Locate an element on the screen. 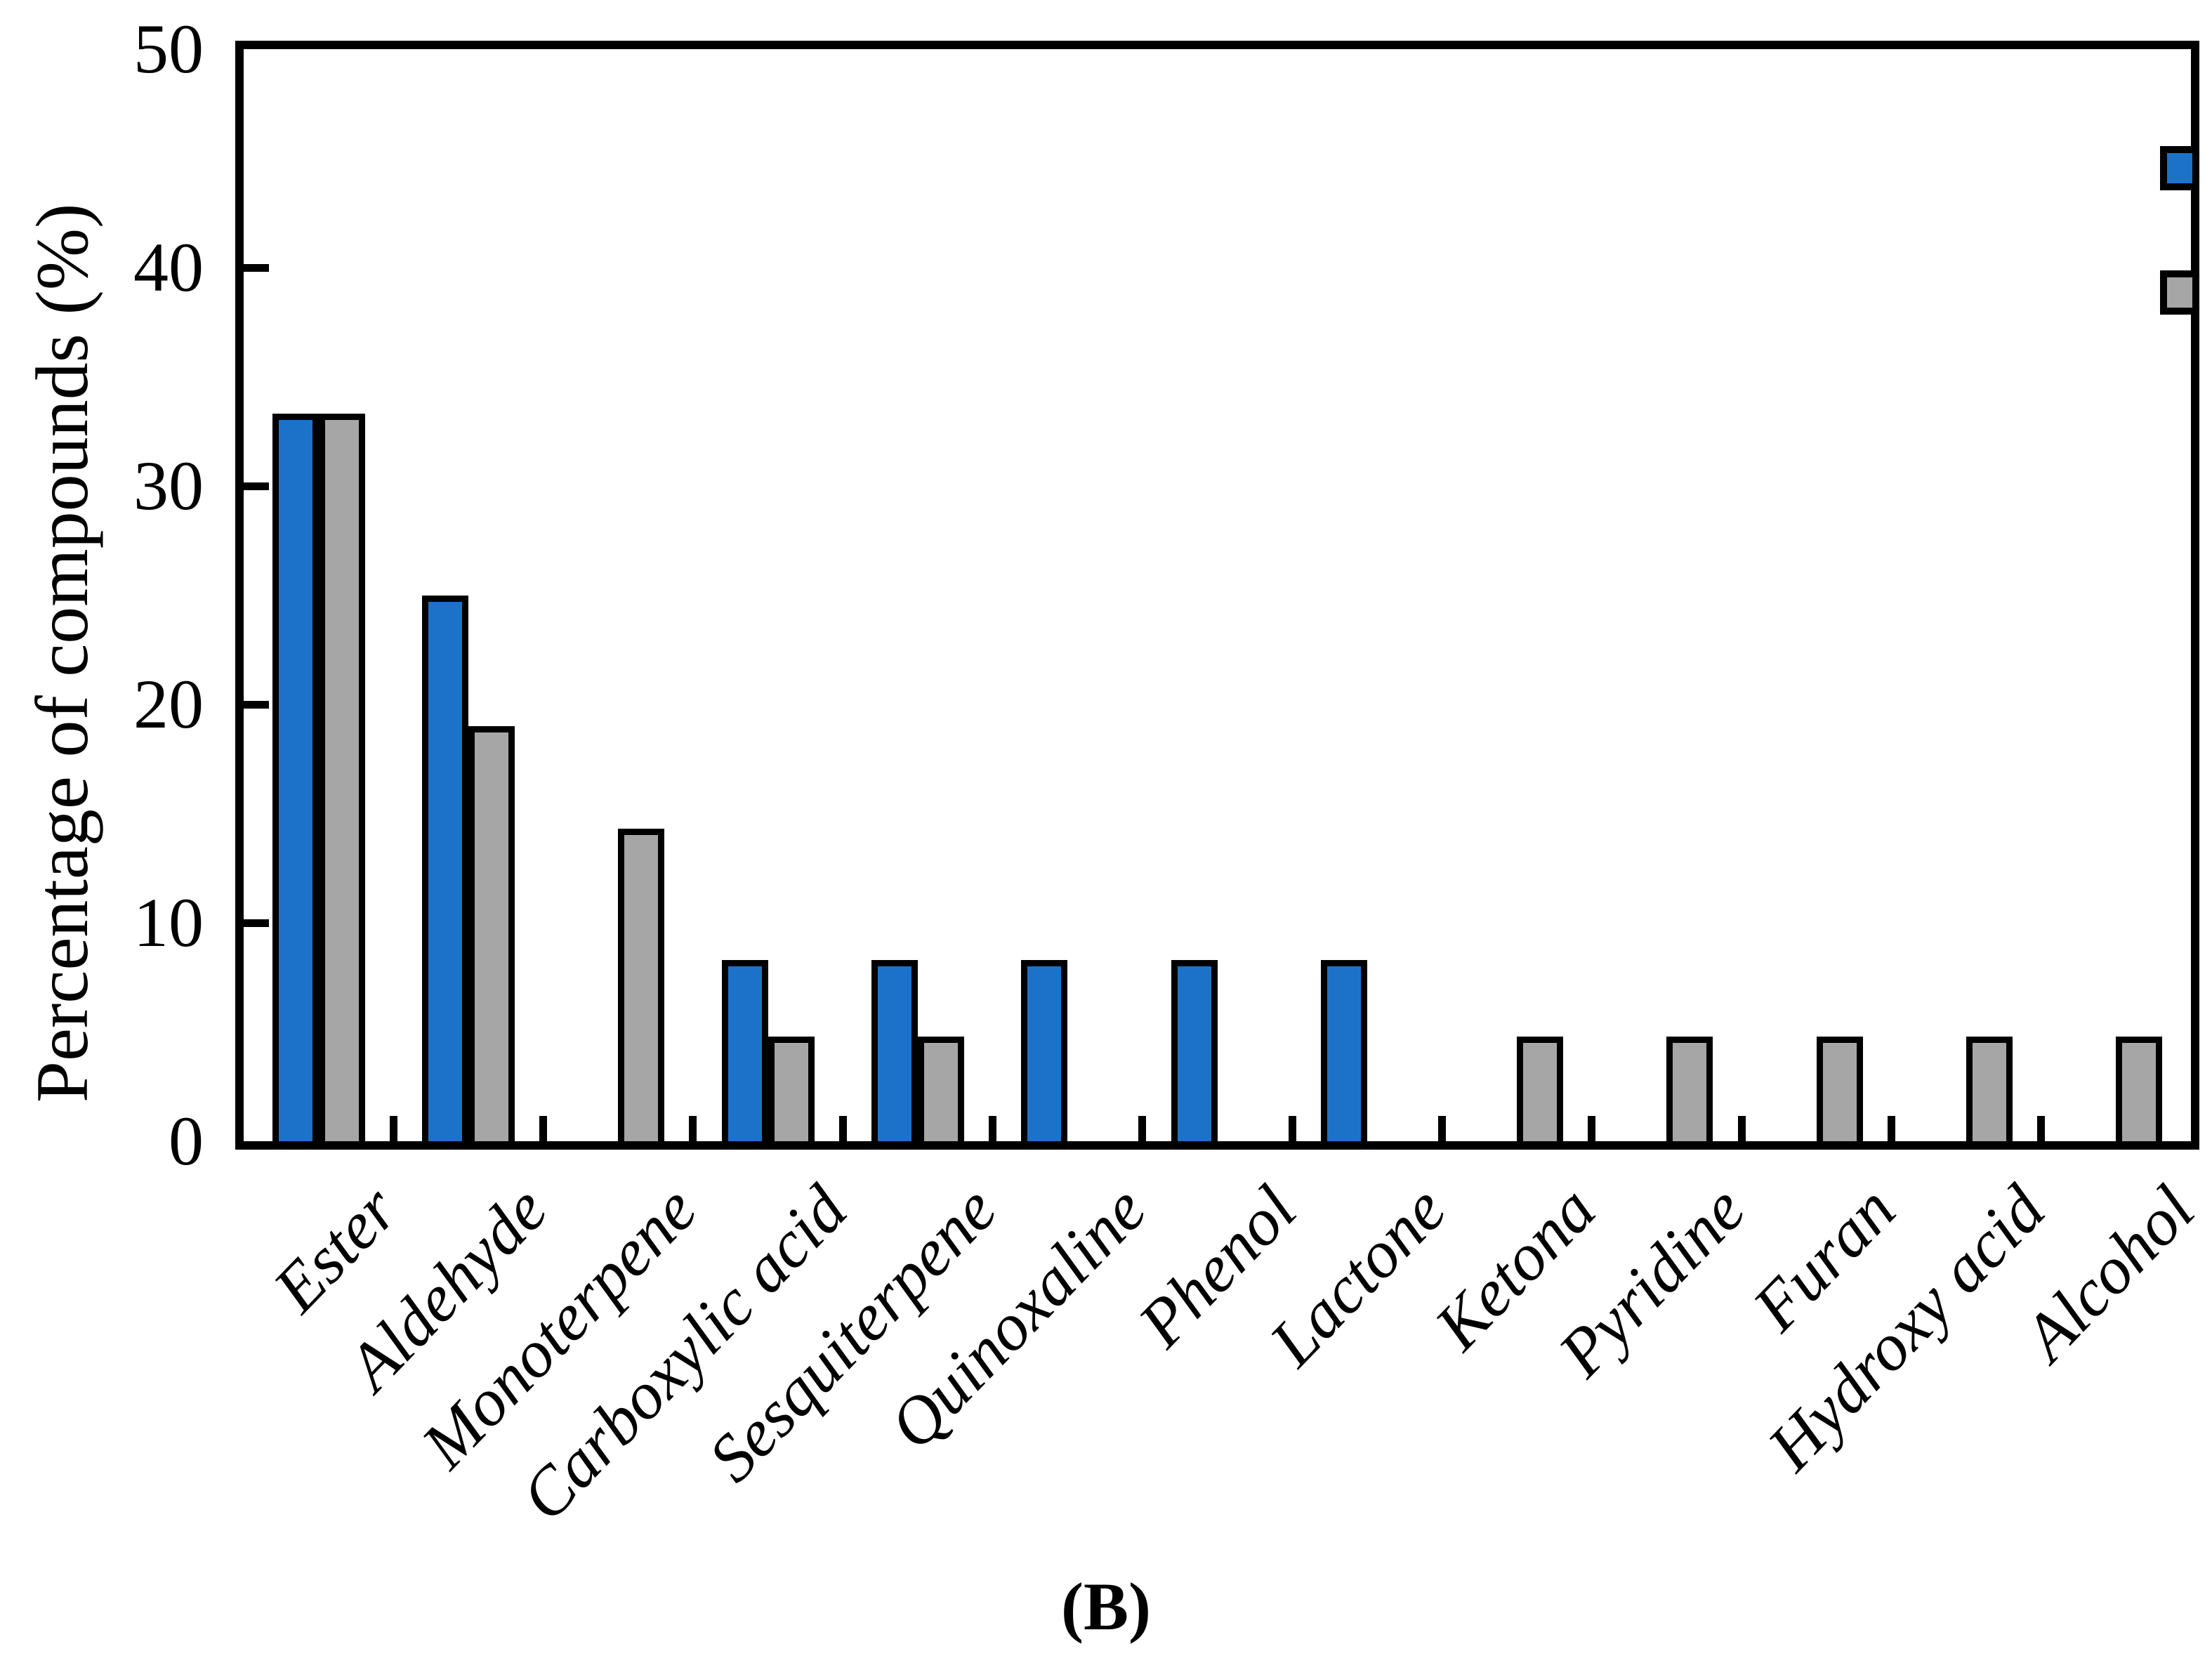 This screenshot has width=2212, height=1656. legend: SPE SPME is located at coordinates (2186, 252).